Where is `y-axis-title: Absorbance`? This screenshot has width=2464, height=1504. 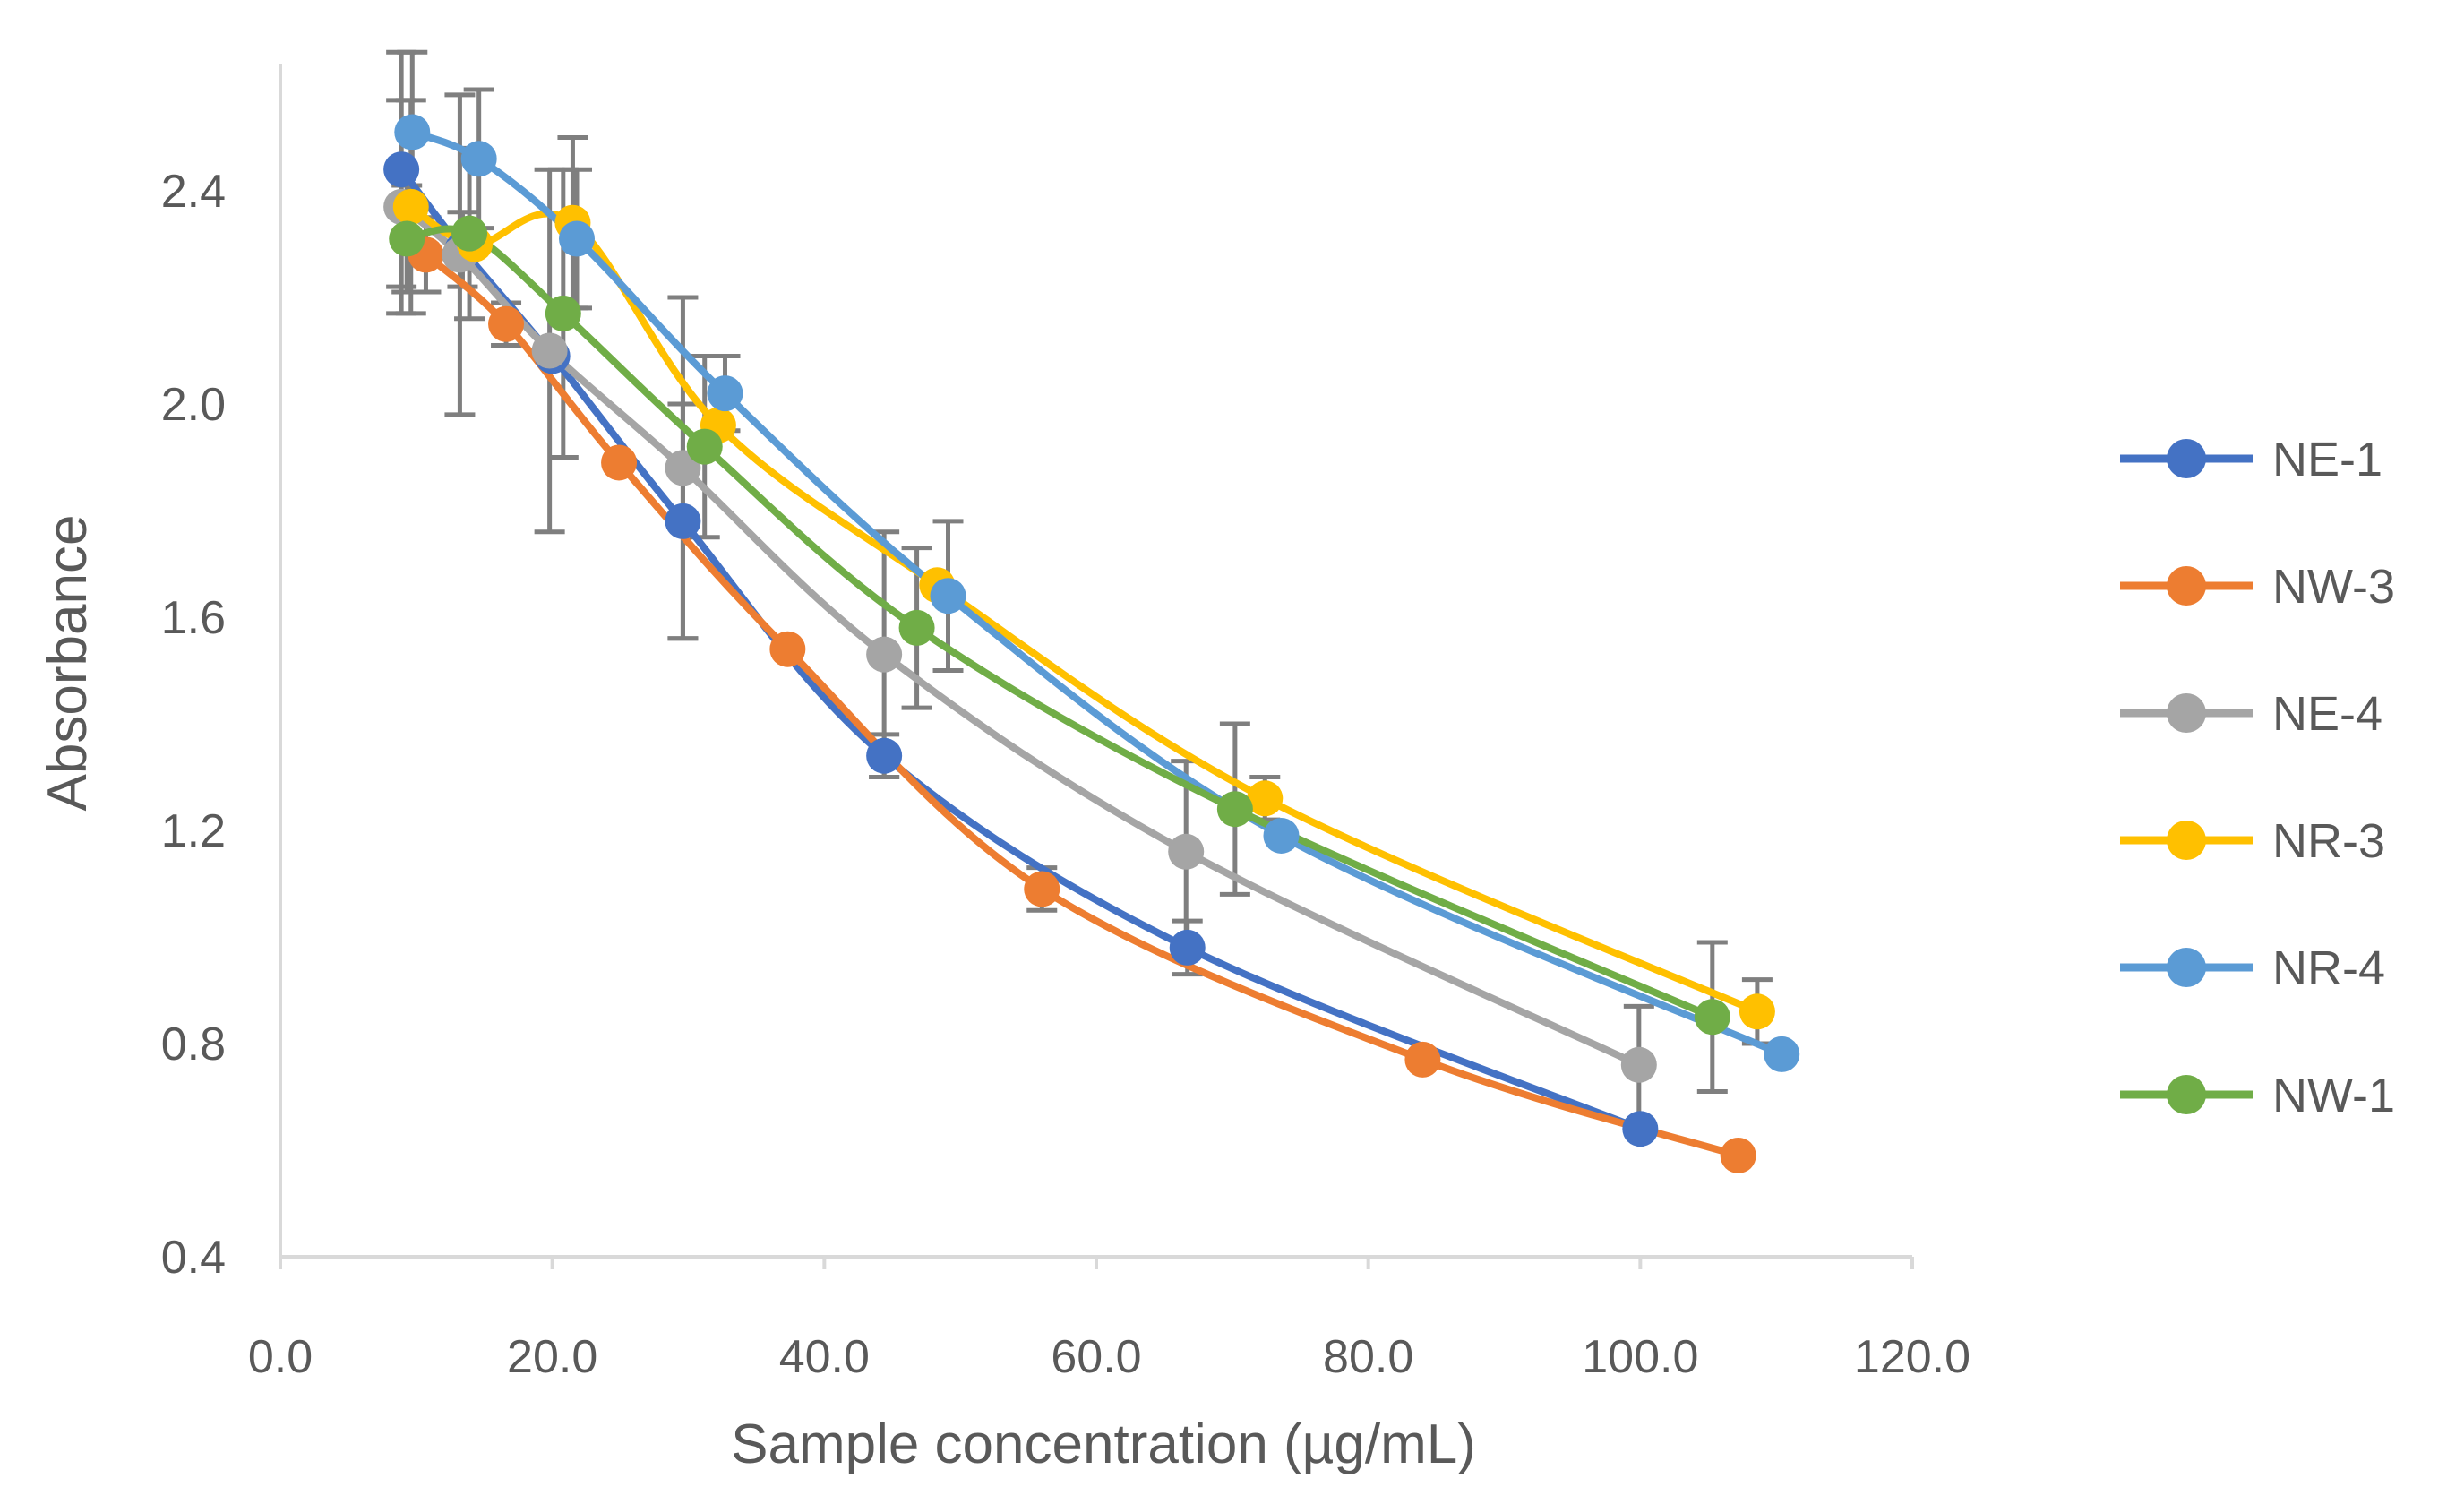 y-axis-title: Absorbance is located at coordinates (68, 663).